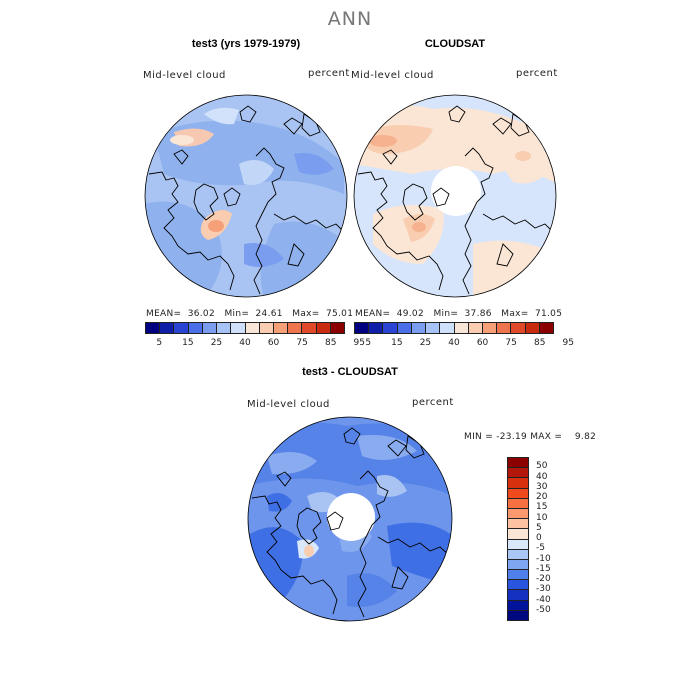 The height and width of the screenshot is (700, 700). I want to click on panel-2-stats: MEAN= 49.02 Min= 37.86 Max= 71.05, so click(458, 314).